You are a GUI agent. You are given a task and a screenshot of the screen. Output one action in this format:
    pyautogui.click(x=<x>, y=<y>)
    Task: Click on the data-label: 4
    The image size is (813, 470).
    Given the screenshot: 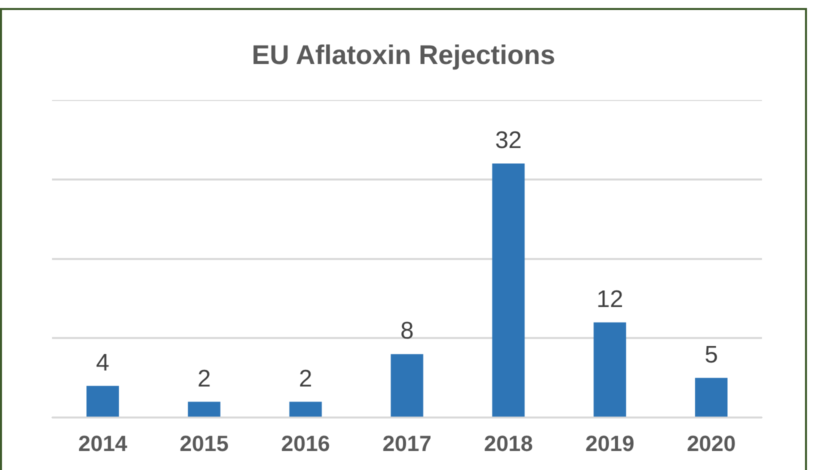 What is the action you would take?
    pyautogui.click(x=103, y=362)
    